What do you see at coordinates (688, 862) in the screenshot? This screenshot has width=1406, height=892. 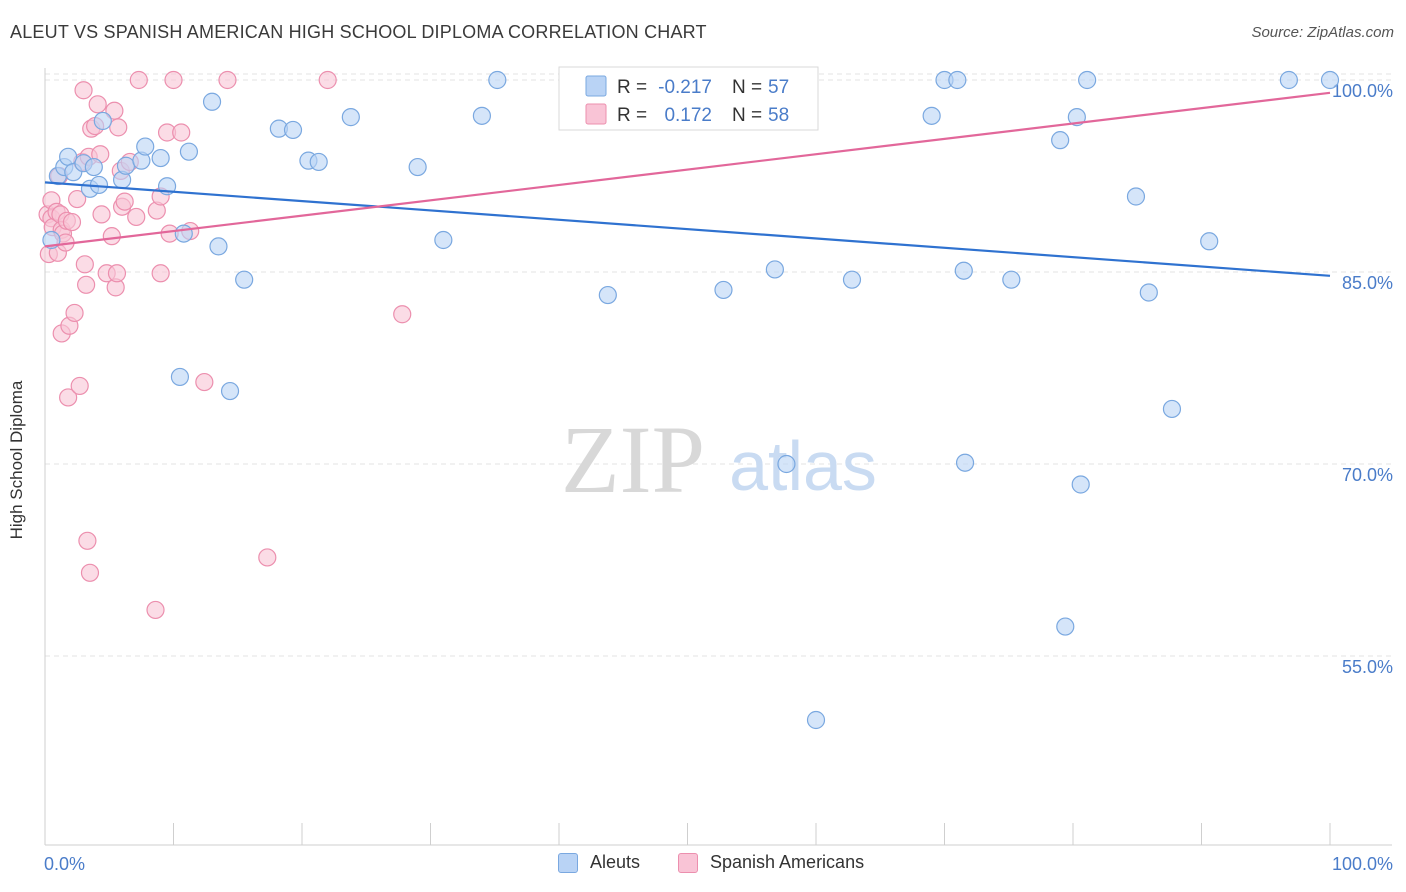 I see `legend-swatch-spanish-americans` at bounding box center [688, 862].